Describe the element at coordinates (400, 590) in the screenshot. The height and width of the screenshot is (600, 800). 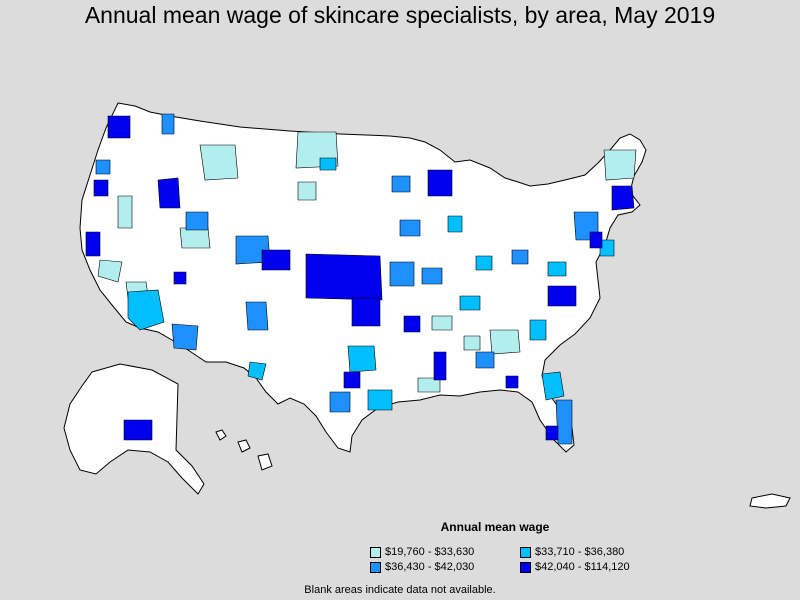
I see `footnote: Blank areas indicate data not available.` at that location.